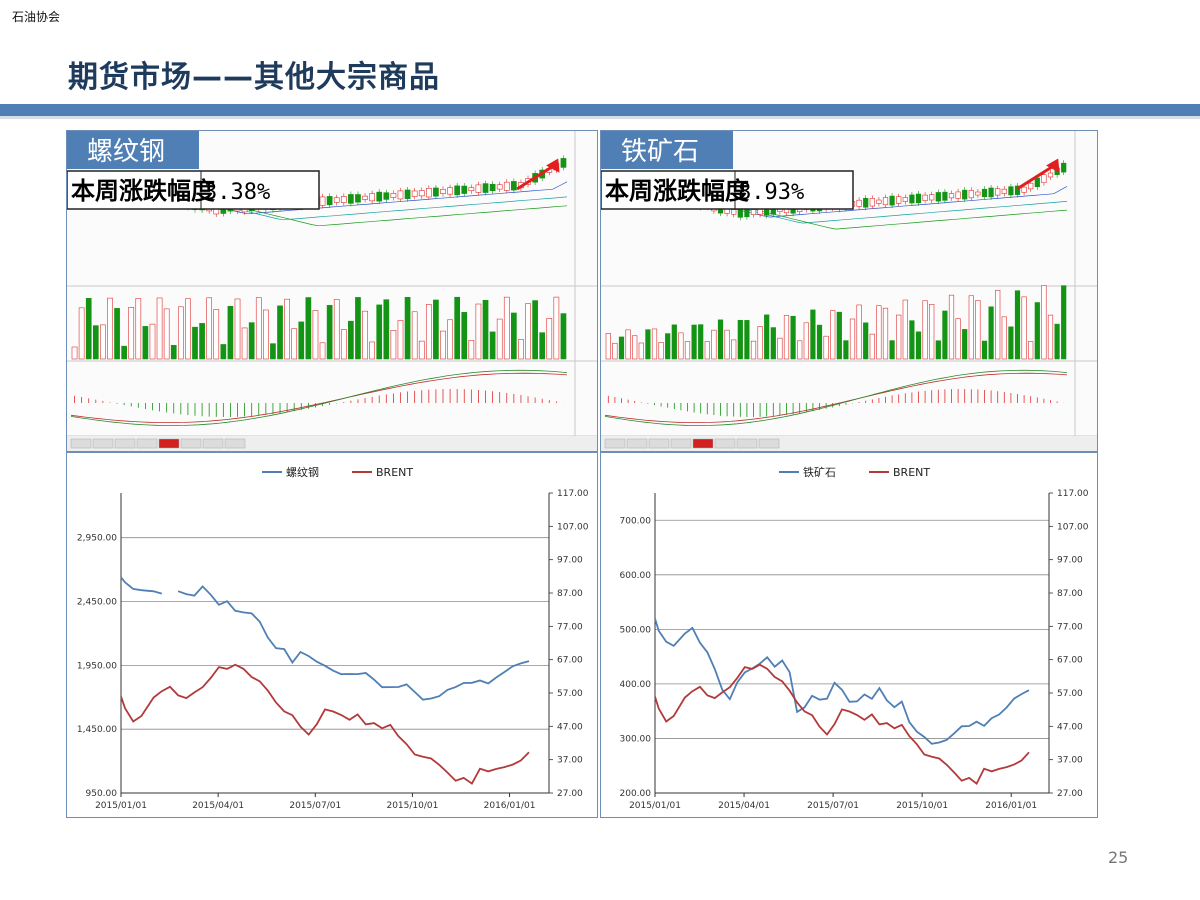  Describe the element at coordinates (570, 594) in the screenshot. I see `y-right-tick-label: 87.00` at that location.